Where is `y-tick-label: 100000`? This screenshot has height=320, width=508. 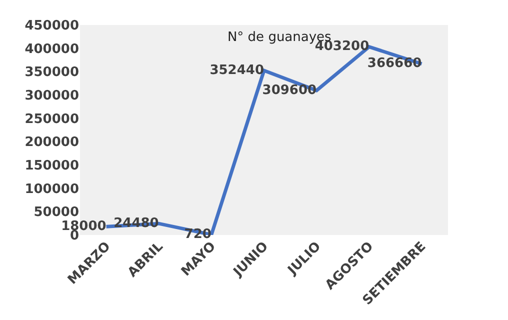 y-tick-label: 100000 is located at coordinates (51, 189).